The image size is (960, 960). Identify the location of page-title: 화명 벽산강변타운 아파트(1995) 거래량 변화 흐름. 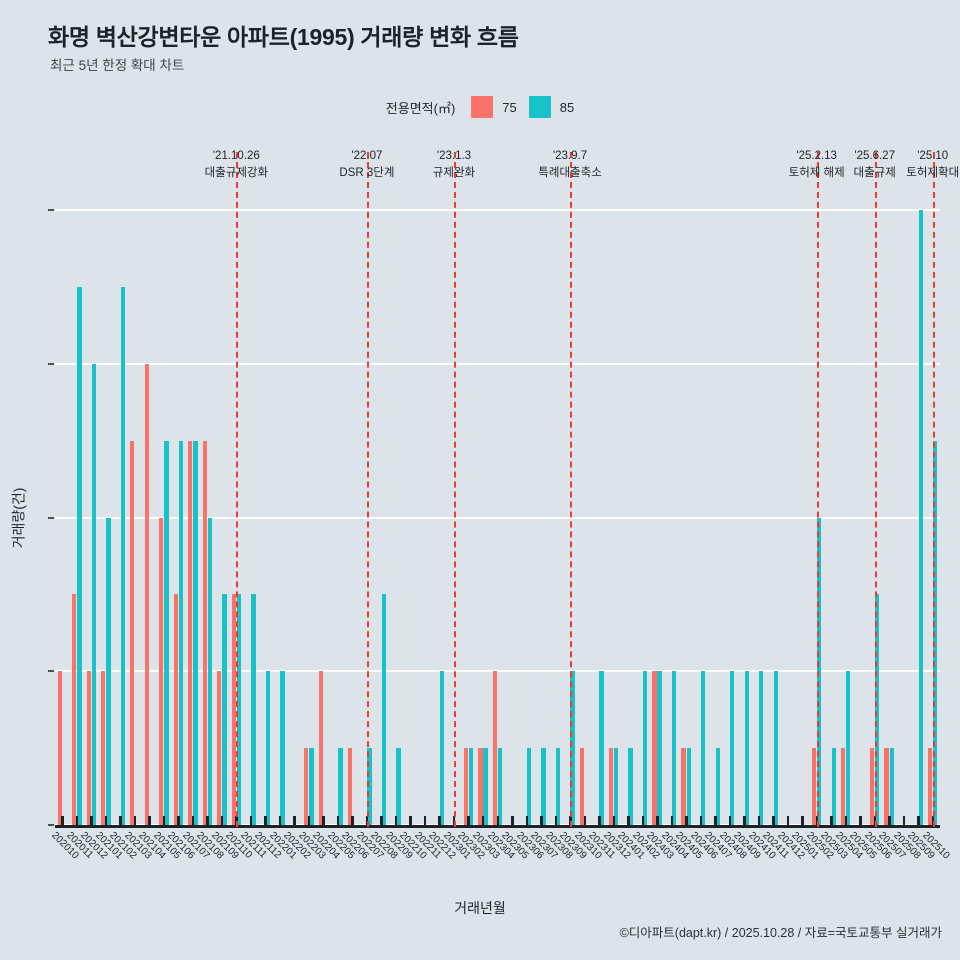
(283, 37).